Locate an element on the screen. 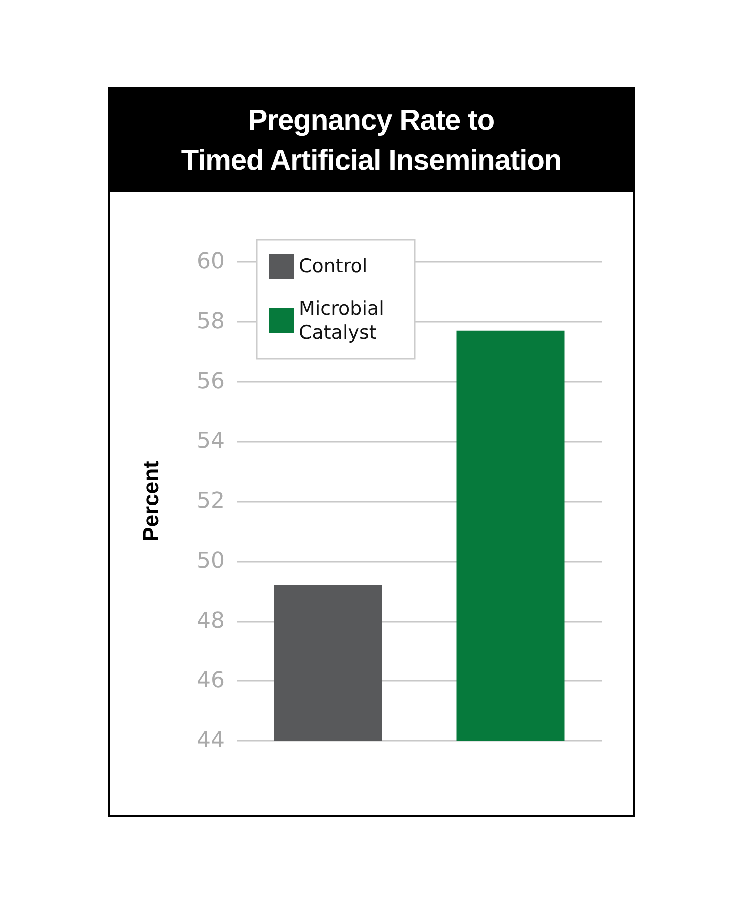  y-tick-label: 58 is located at coordinates (211, 321).